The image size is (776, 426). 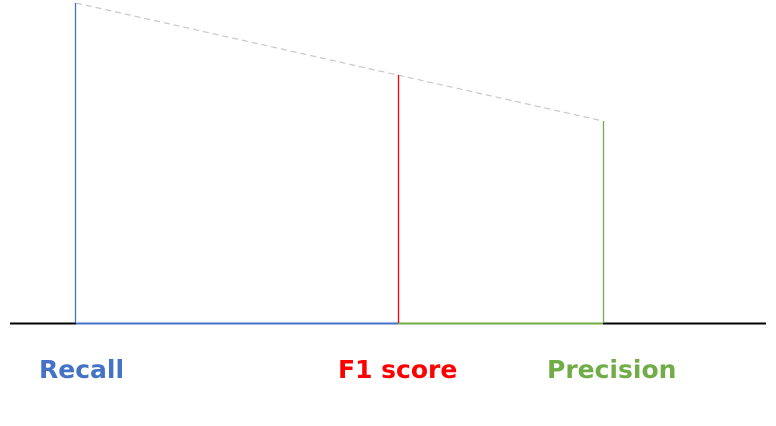 I want to click on recall-label: Recall, so click(x=82, y=369).